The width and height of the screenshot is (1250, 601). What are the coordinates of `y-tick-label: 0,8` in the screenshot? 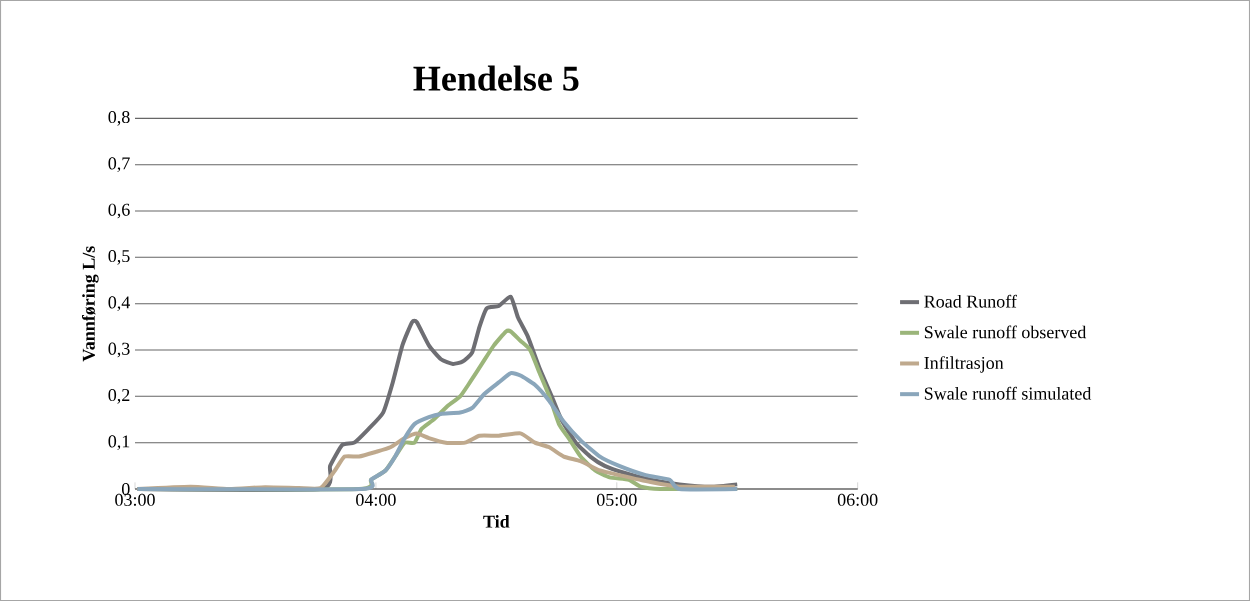 It's located at (119, 118).